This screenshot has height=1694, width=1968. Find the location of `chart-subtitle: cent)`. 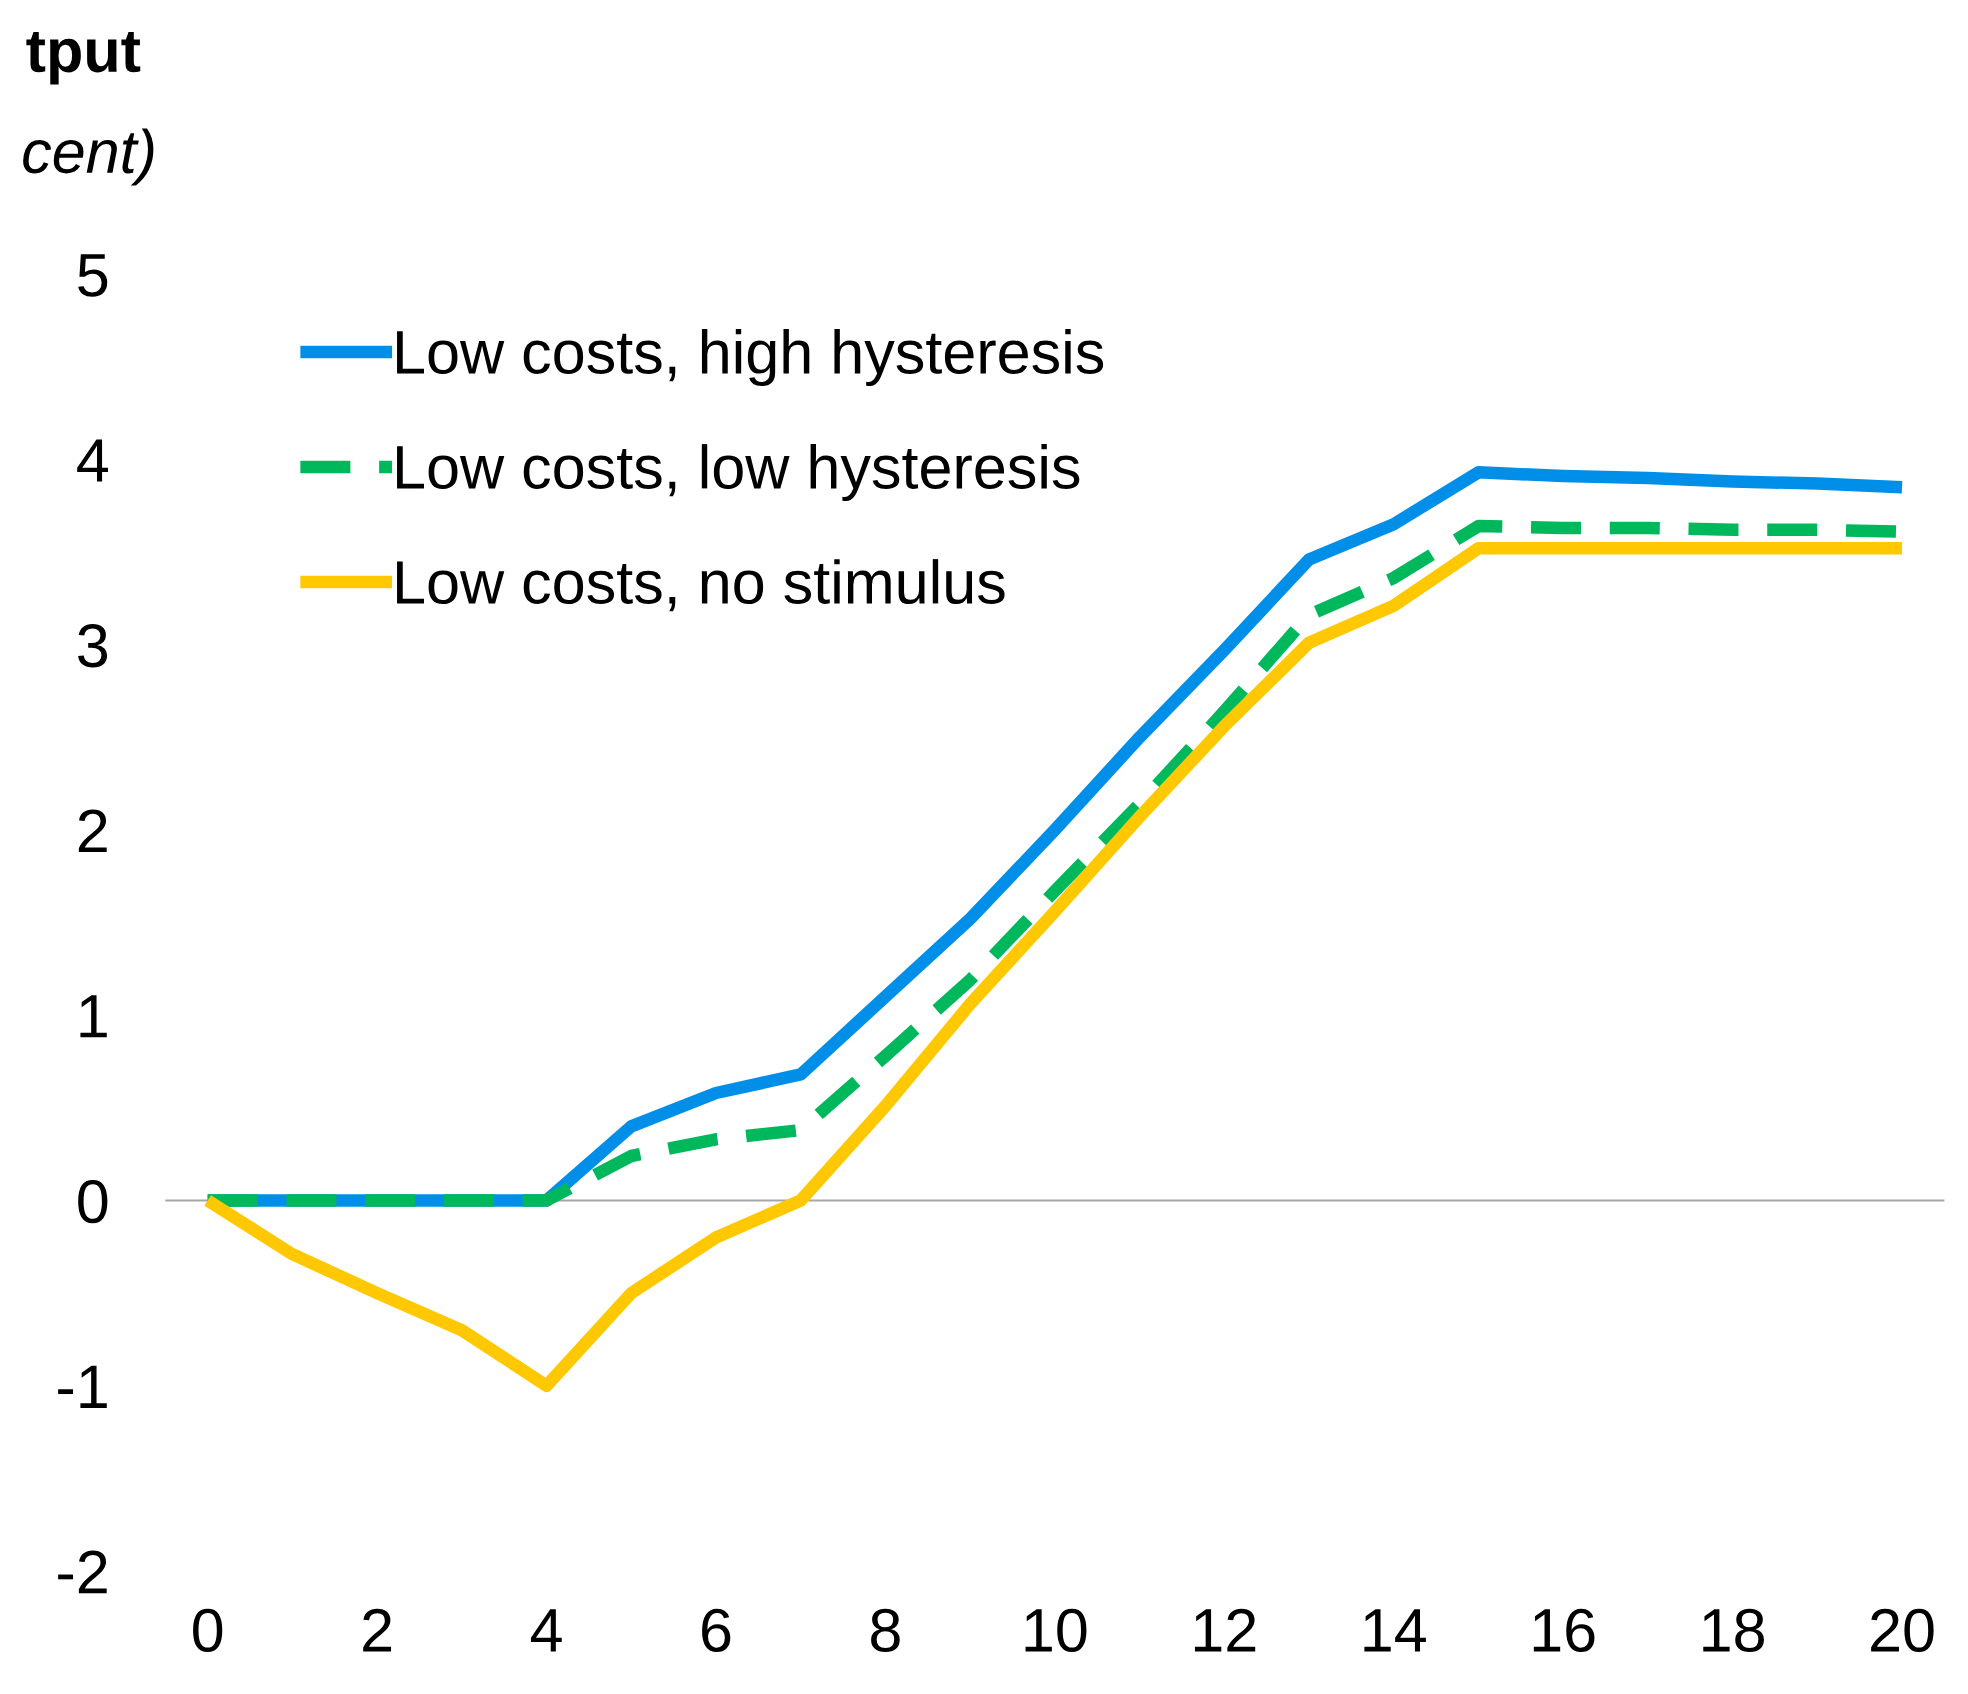

chart-subtitle: cent) is located at coordinates (88, 157).